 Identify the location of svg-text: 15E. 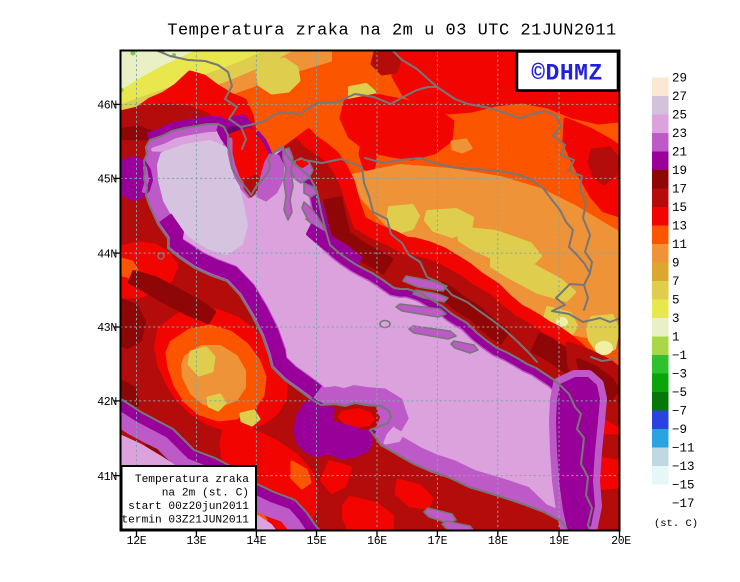
(317, 541).